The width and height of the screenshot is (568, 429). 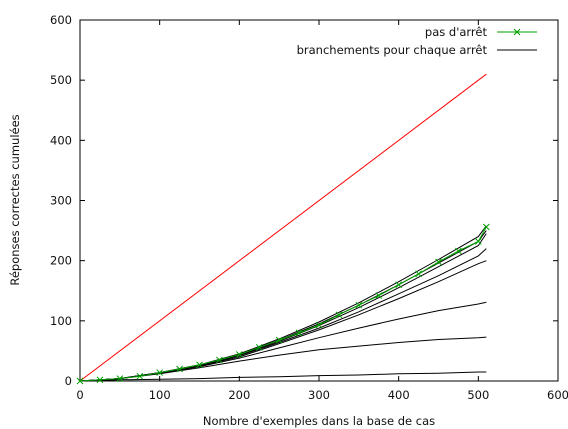 I want to click on x-tick-label: 300, so click(x=319, y=395).